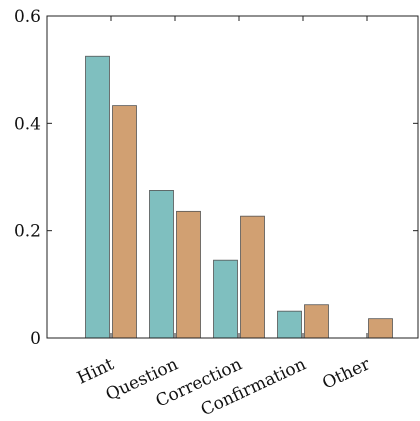  Describe the element at coordinates (27, 17) in the screenshot. I see `y-tick-label: 0.6` at that location.